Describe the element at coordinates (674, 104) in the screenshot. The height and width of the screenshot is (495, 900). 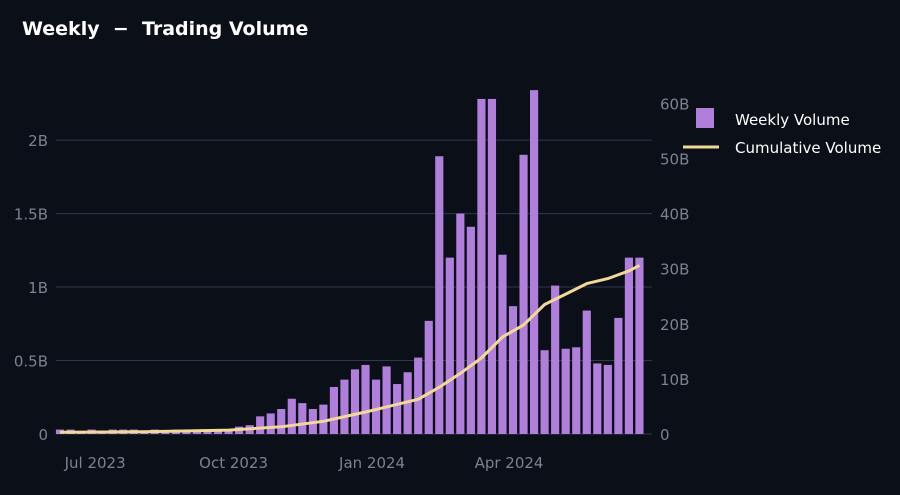
I see `y-right-tick-label: 60B` at that location.